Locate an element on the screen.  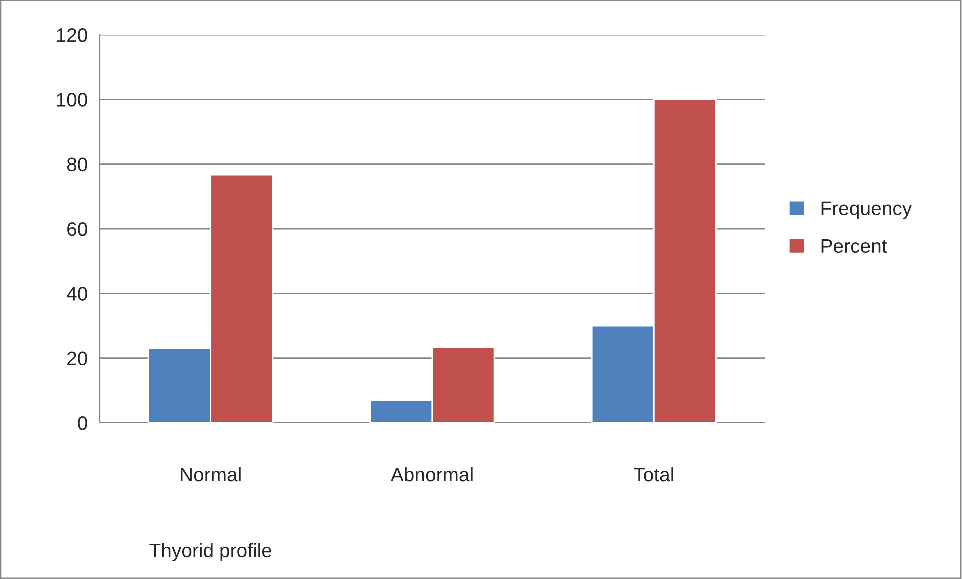
y-tick-label: 20 is located at coordinates (78, 359).